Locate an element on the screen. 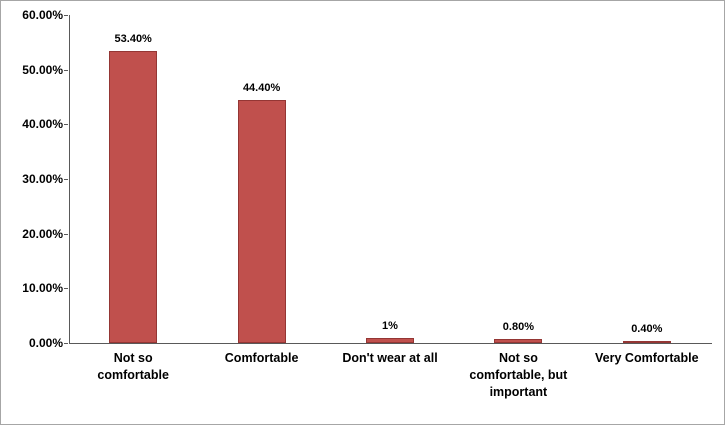 The width and height of the screenshot is (725, 425). y-axis-tick-label: 60.00% is located at coordinates (42, 15).